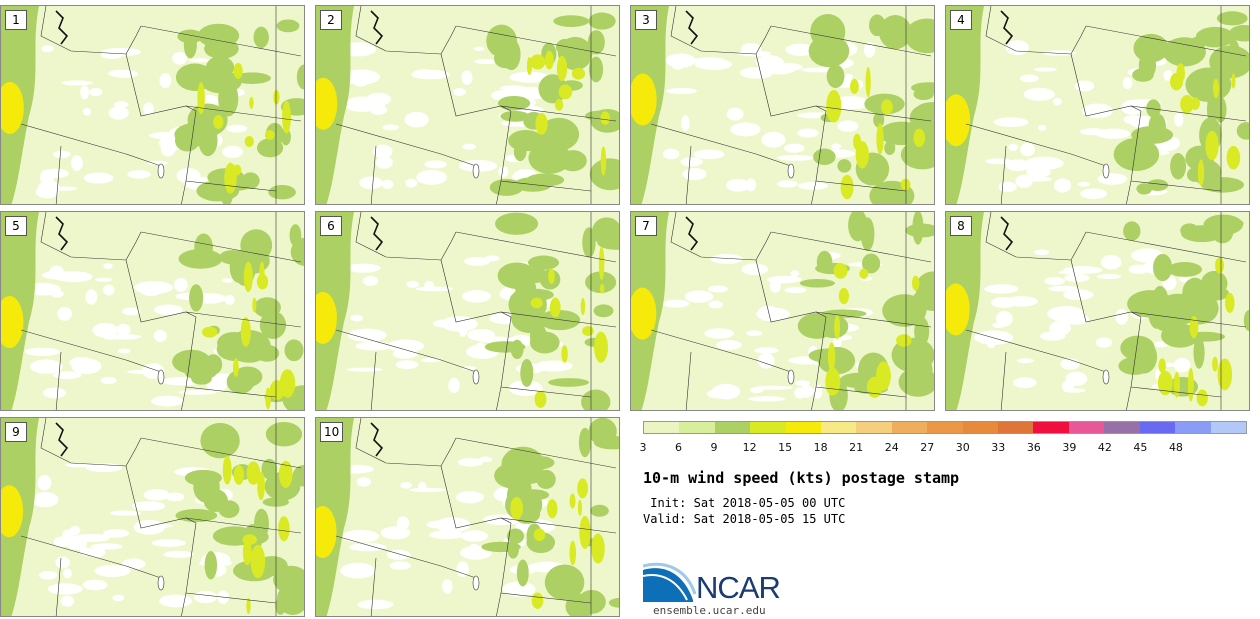  I want to click on map-panel-6: 6, so click(467, 311).